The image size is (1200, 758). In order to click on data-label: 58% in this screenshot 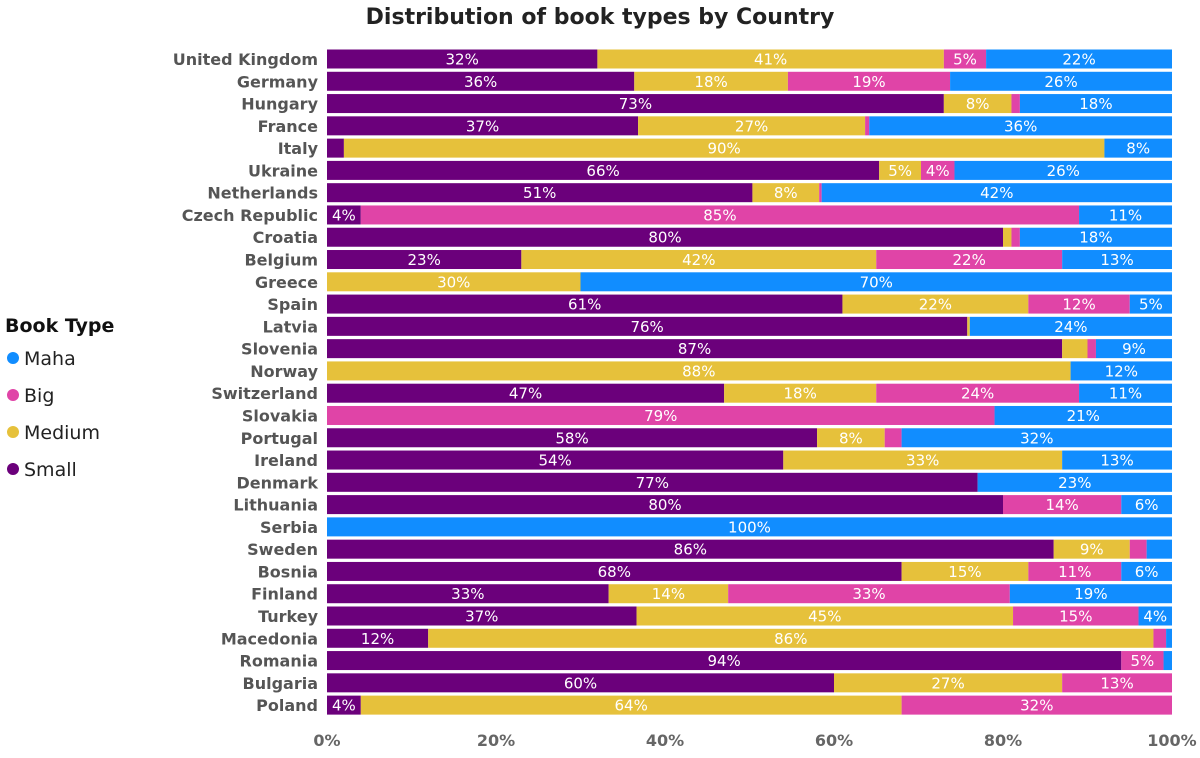, I will do `click(571, 438)`.